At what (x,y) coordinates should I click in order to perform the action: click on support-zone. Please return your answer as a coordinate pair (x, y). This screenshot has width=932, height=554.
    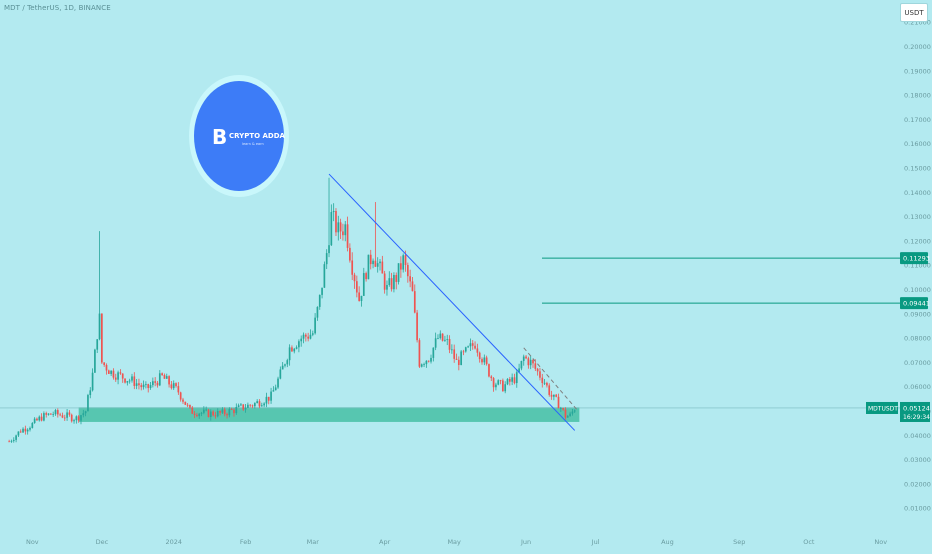
    Looking at the image, I should click on (329, 414).